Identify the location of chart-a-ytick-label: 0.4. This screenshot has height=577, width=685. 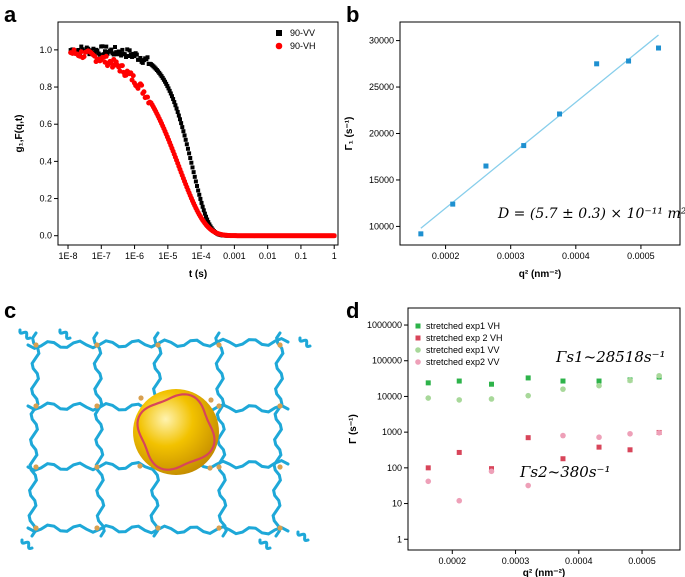
(45, 161).